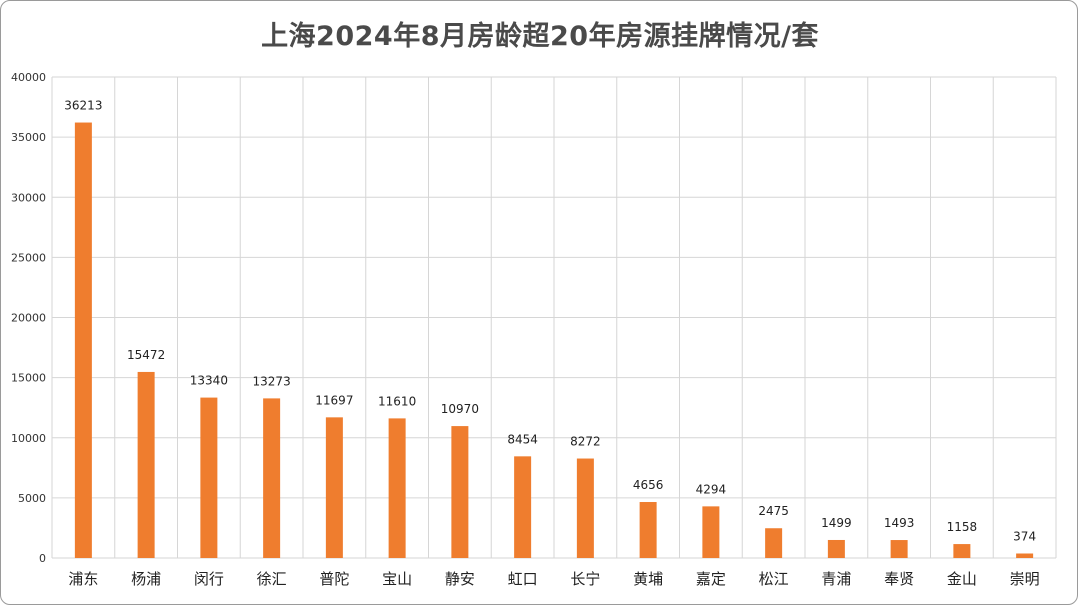 This screenshot has width=1080, height=607. Describe the element at coordinates (962, 527) in the screenshot. I see `data-label: 1158` at that location.